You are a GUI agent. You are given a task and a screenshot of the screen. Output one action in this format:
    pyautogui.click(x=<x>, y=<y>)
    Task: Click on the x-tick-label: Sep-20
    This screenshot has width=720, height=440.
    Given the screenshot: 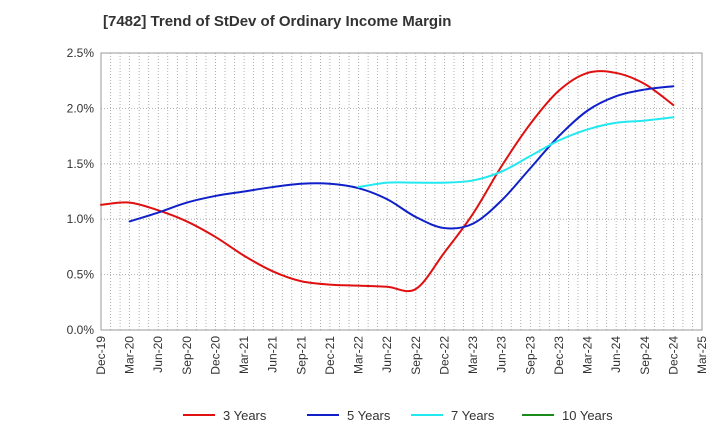 What is the action you would take?
    pyautogui.click(x=187, y=355)
    